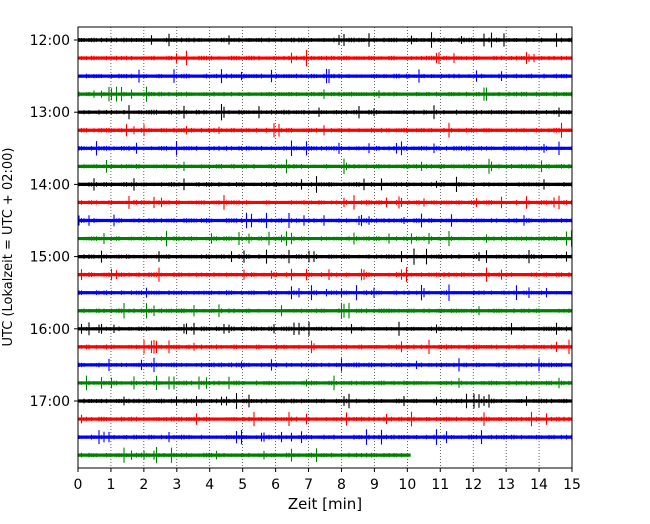 This screenshot has width=650, height=524. What do you see at coordinates (50, 113) in the screenshot?
I see `y-tick-label: 13:00` at bounding box center [50, 113].